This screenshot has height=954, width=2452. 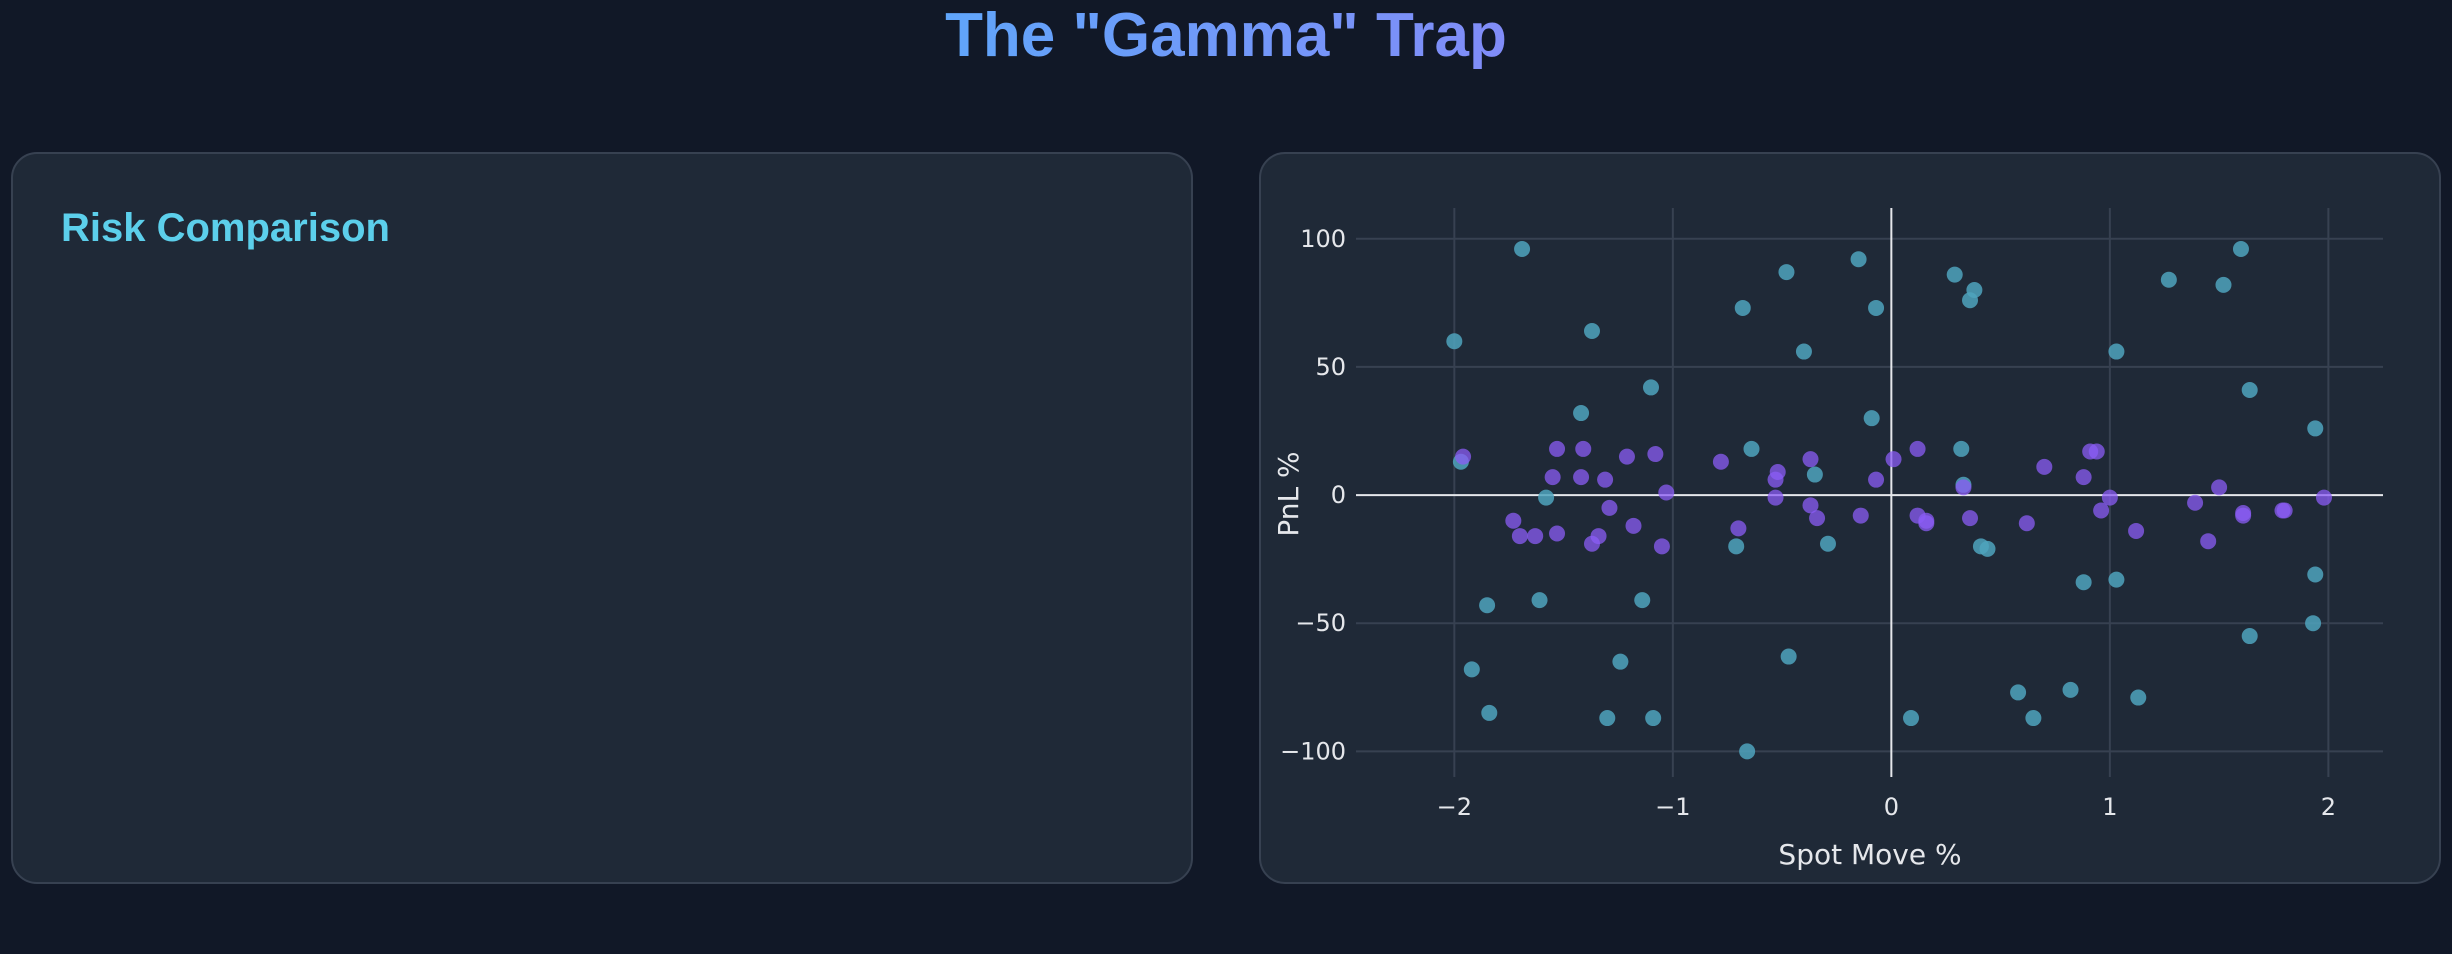 I want to click on y-tick-label: 50, so click(x=1330, y=367).